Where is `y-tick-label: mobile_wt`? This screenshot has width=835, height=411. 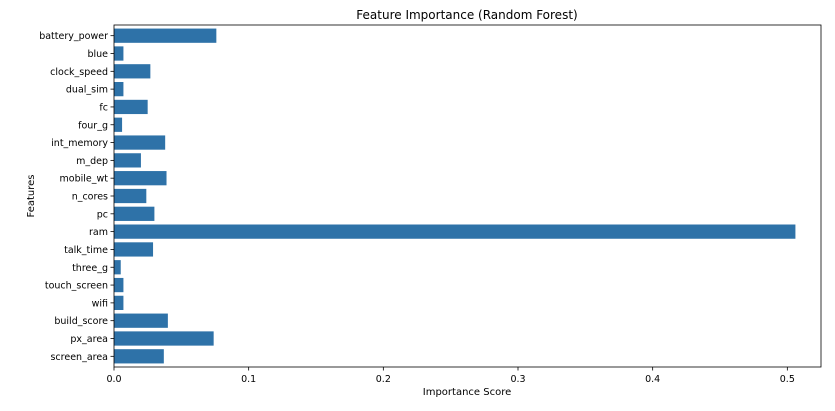
y-tick-label: mobile_wt is located at coordinates (84, 179).